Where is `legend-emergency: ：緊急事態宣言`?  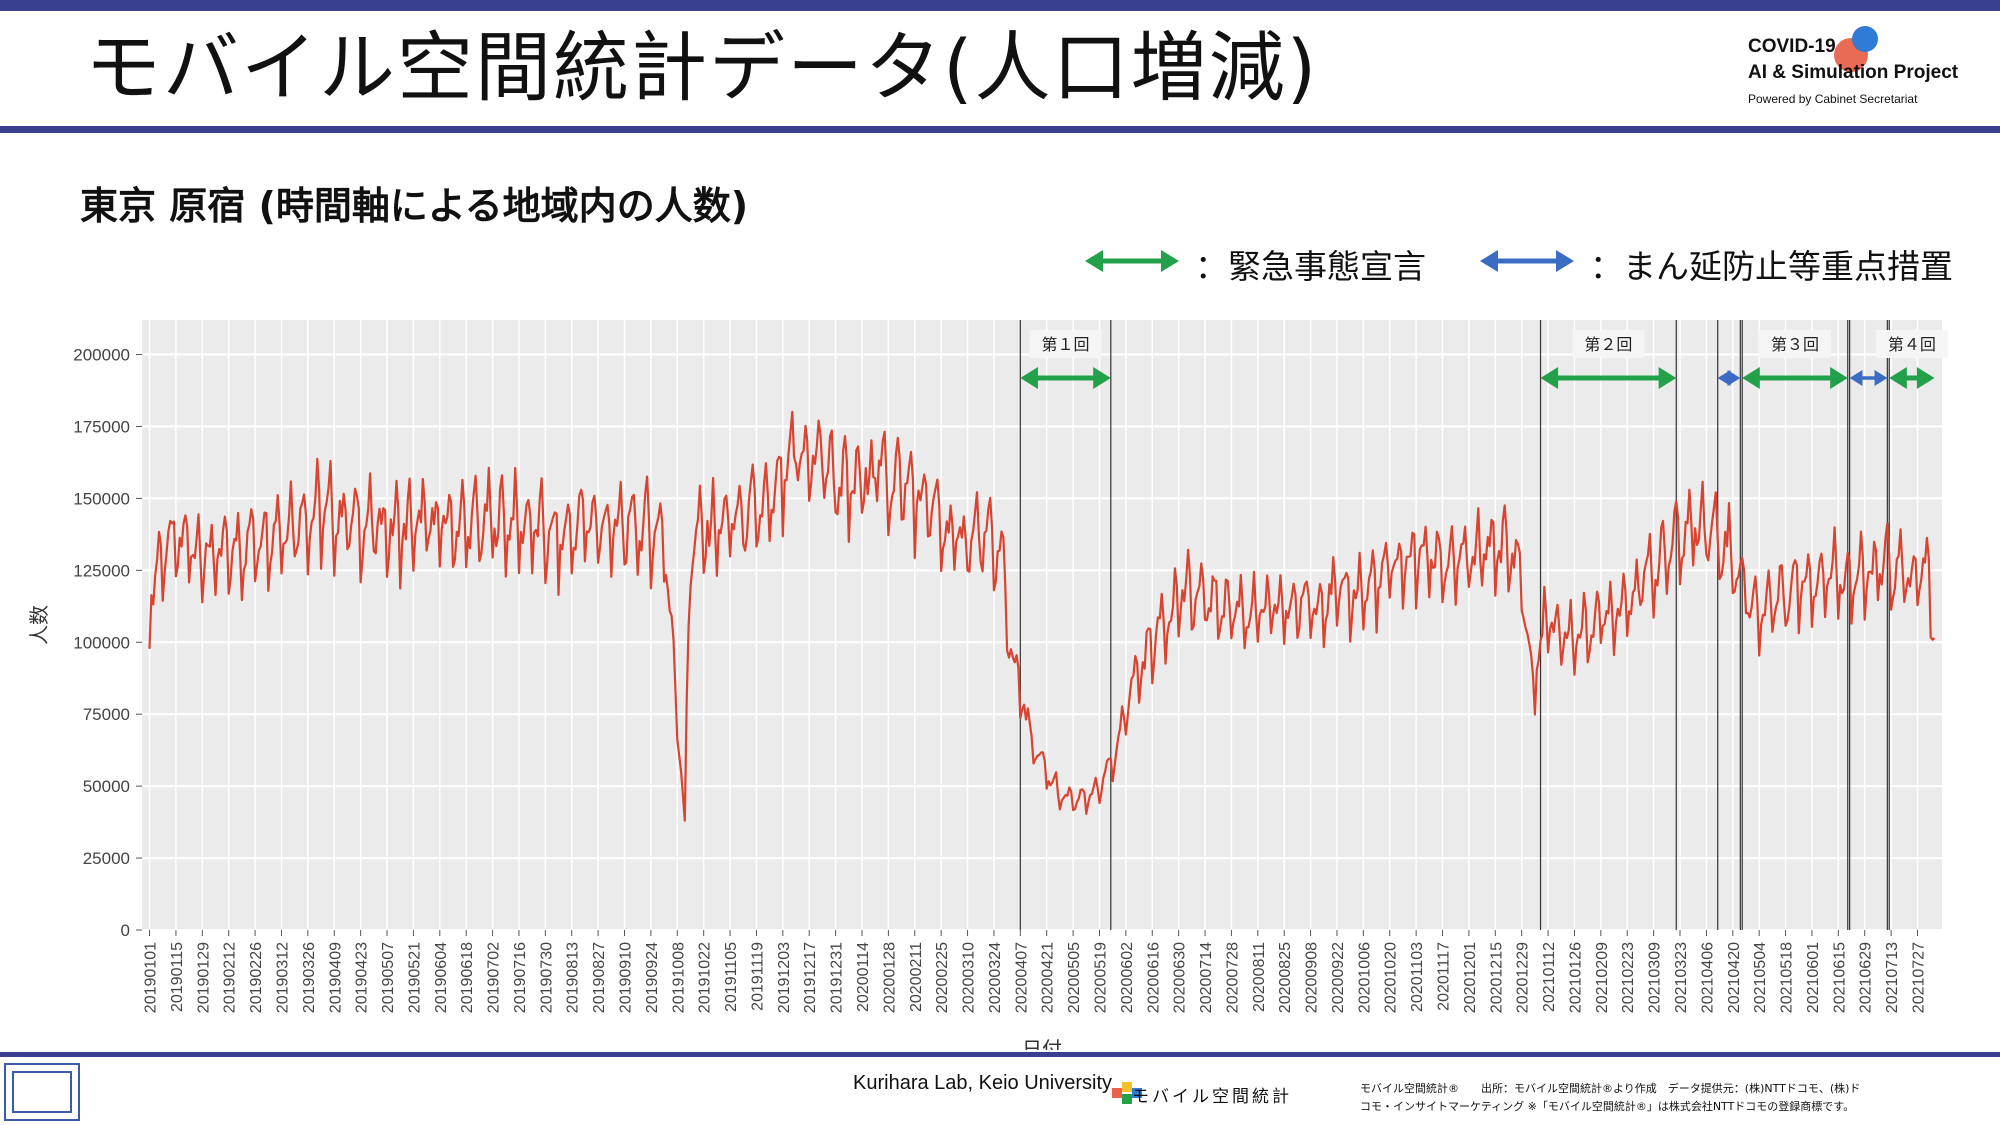
legend-emergency: ：緊急事態宣言 is located at coordinates (1275, 263).